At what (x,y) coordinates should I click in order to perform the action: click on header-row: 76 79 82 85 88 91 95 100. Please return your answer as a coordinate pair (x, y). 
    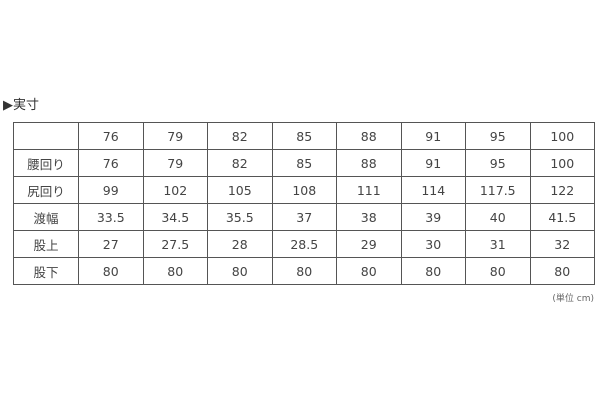
    Looking at the image, I should click on (304, 136).